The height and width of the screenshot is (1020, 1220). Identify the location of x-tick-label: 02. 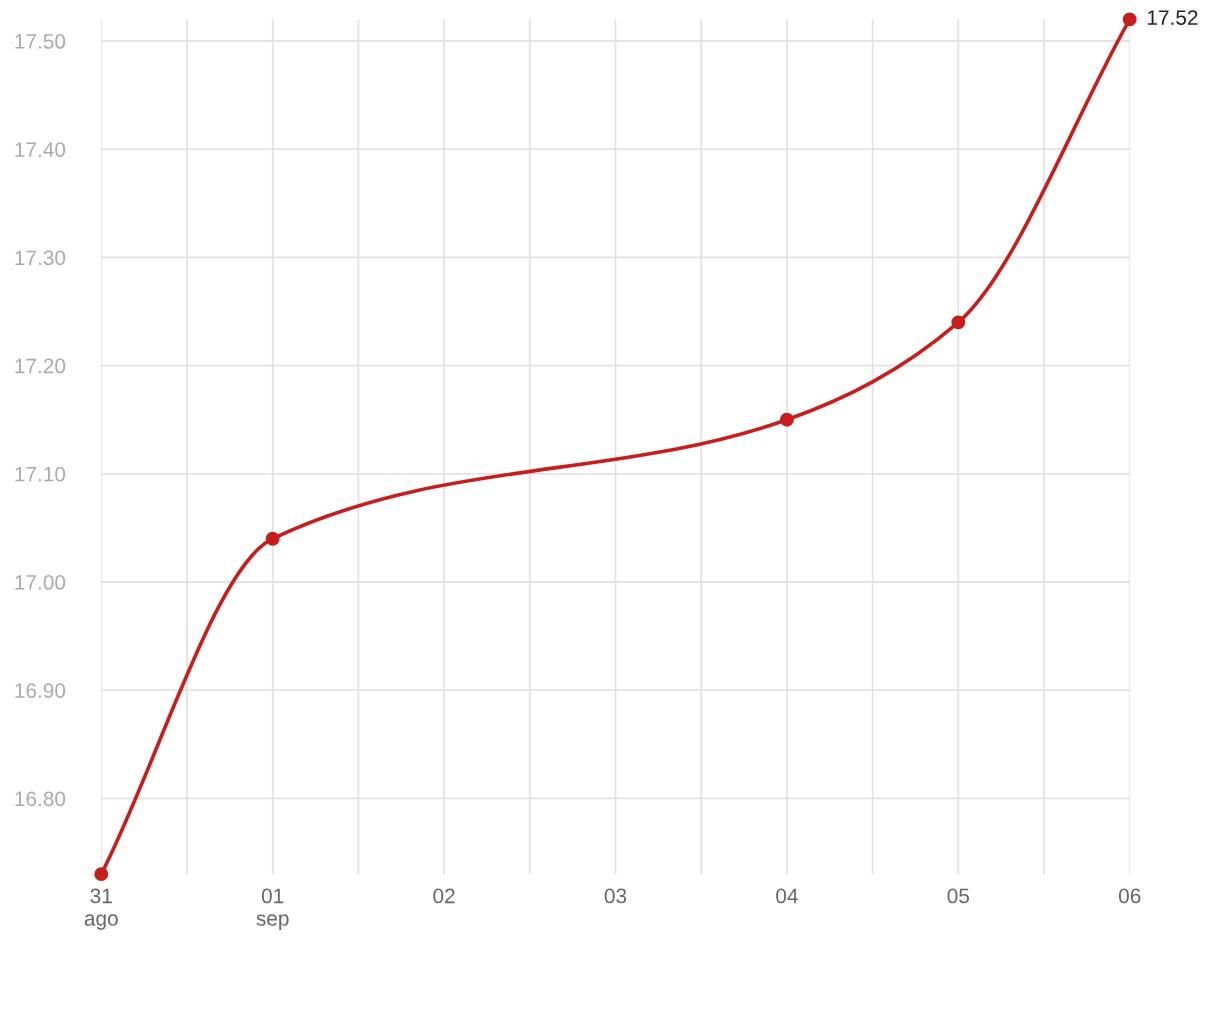
(444, 896).